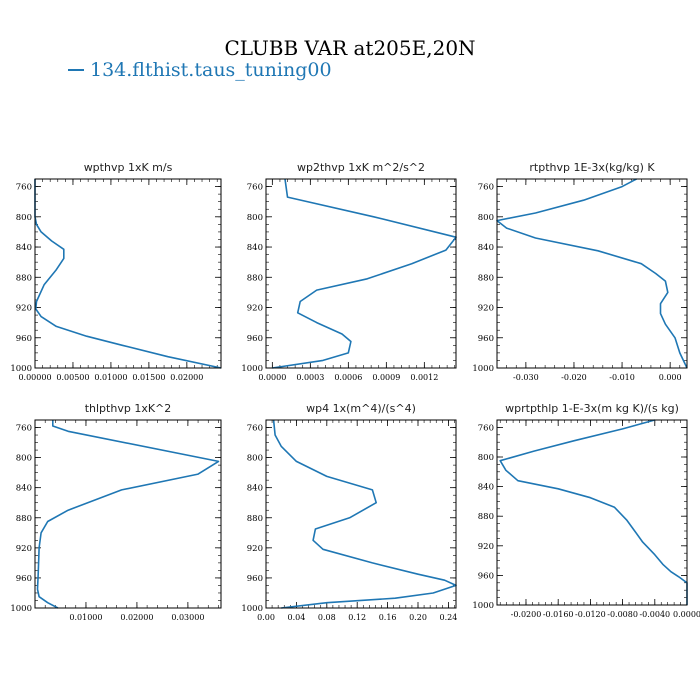 This screenshot has width=700, height=700. I want to click on x-tick-label: -0.0080, so click(622, 614).